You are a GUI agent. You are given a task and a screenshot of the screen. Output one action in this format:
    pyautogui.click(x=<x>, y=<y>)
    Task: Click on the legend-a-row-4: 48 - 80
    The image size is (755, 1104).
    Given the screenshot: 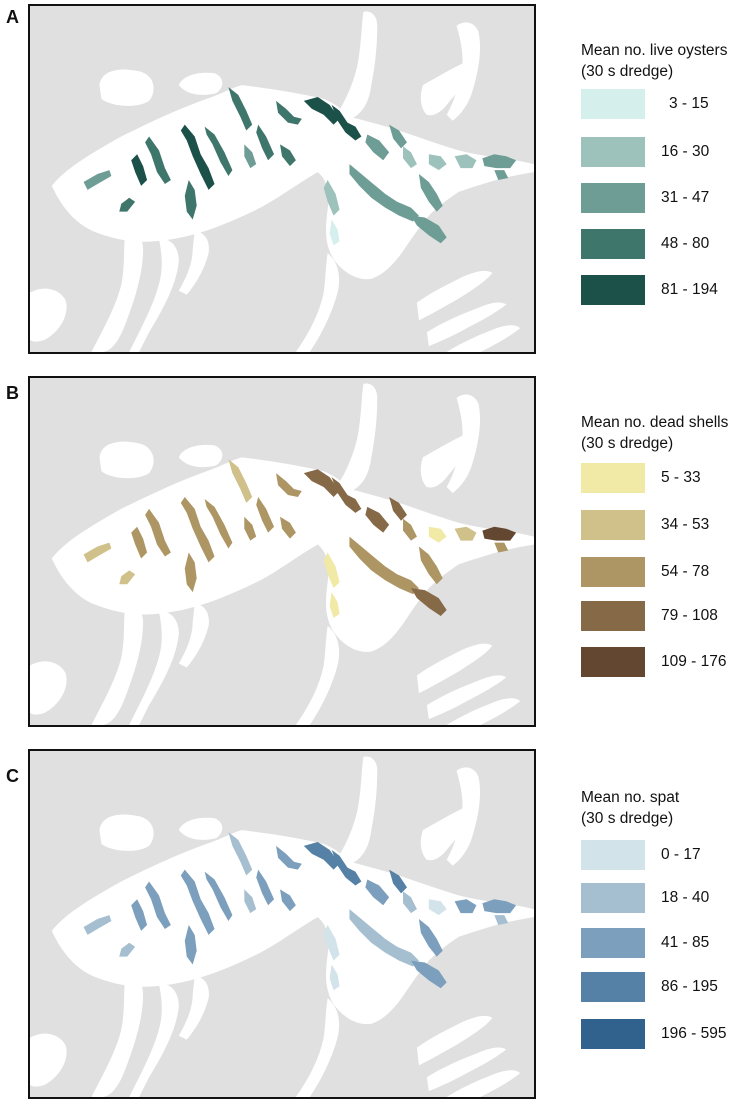 What is the action you would take?
    pyautogui.click(x=645, y=244)
    